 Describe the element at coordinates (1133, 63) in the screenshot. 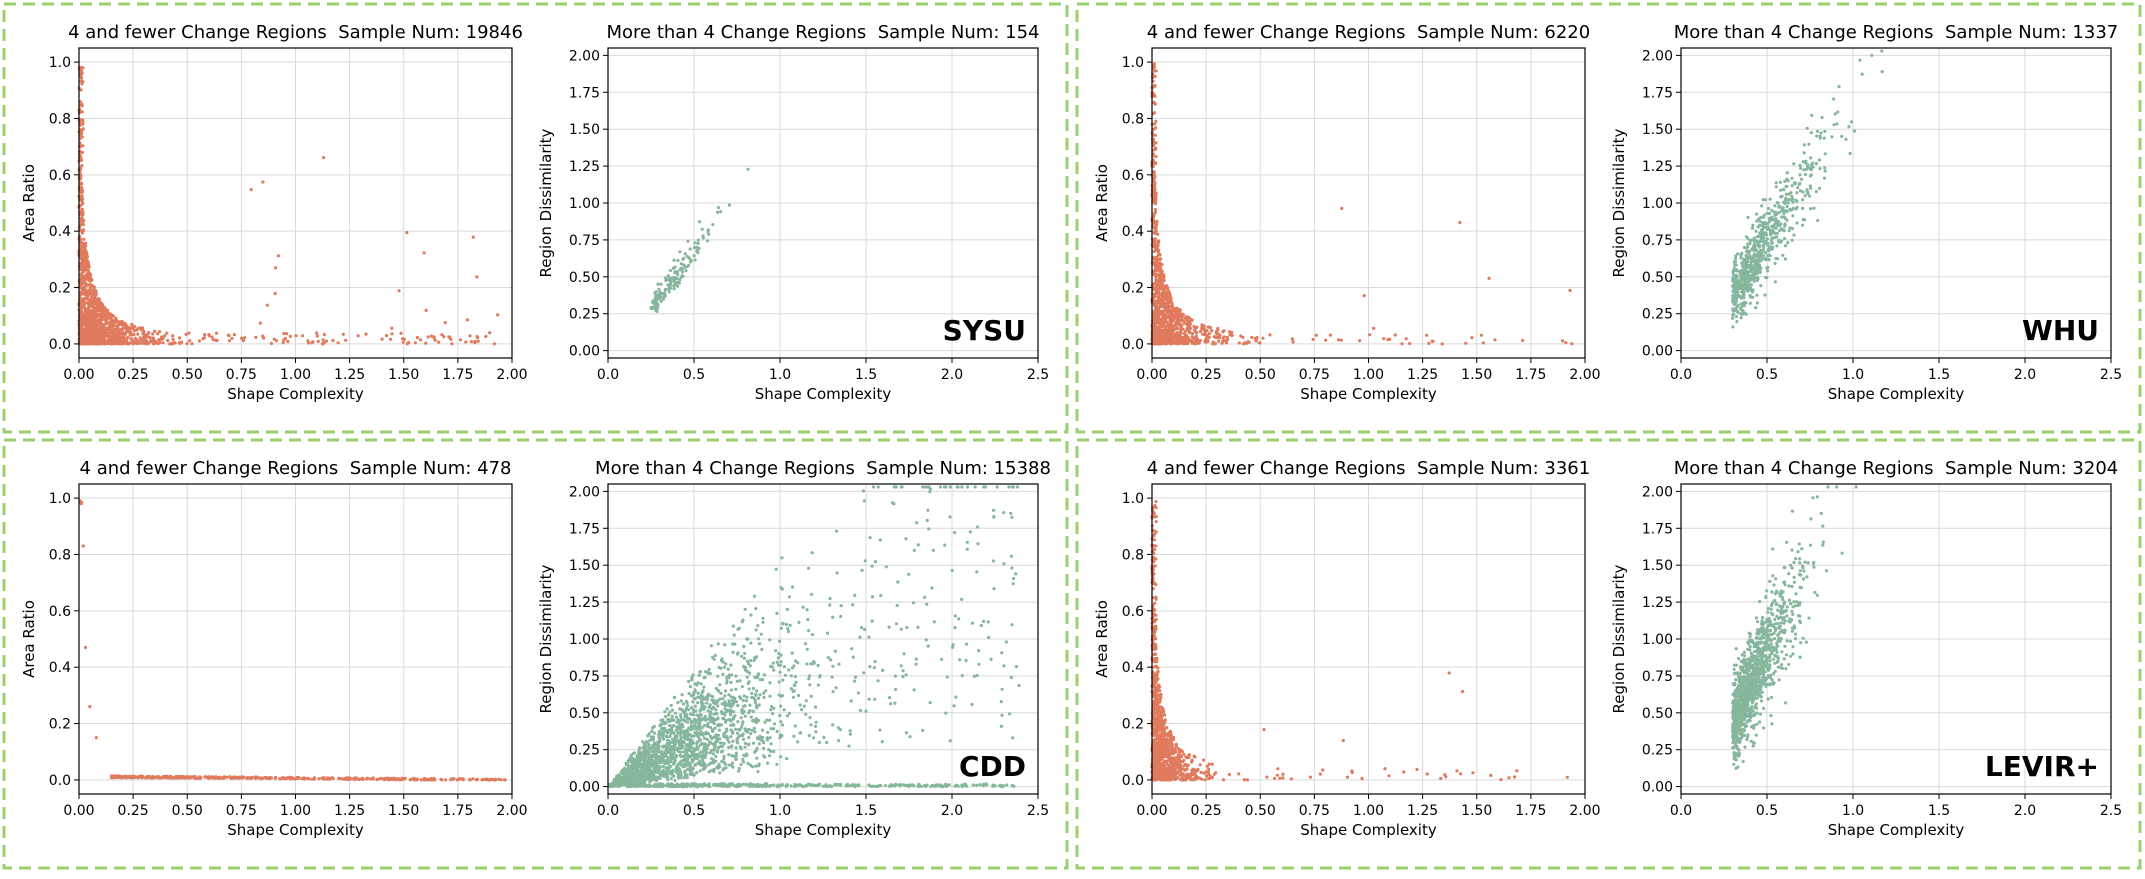

I see `y-tick-label: 1.0` at that location.